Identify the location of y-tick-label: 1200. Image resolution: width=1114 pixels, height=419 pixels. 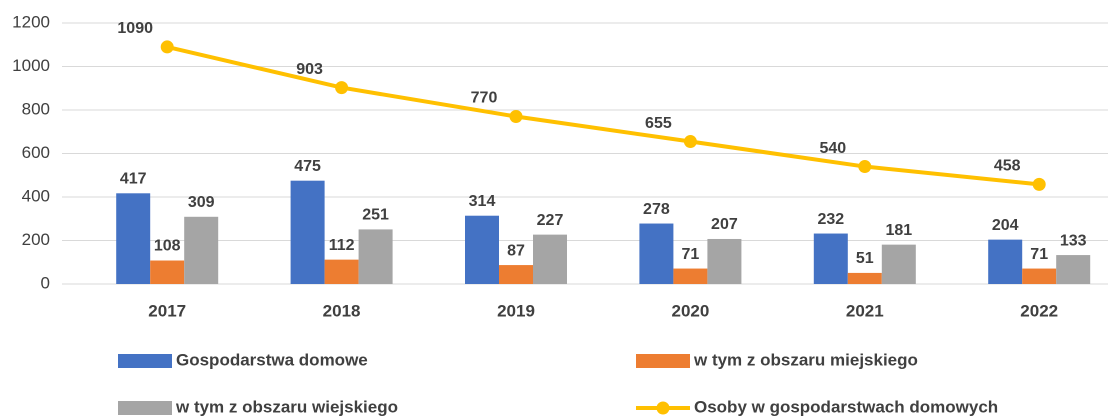
(31, 21).